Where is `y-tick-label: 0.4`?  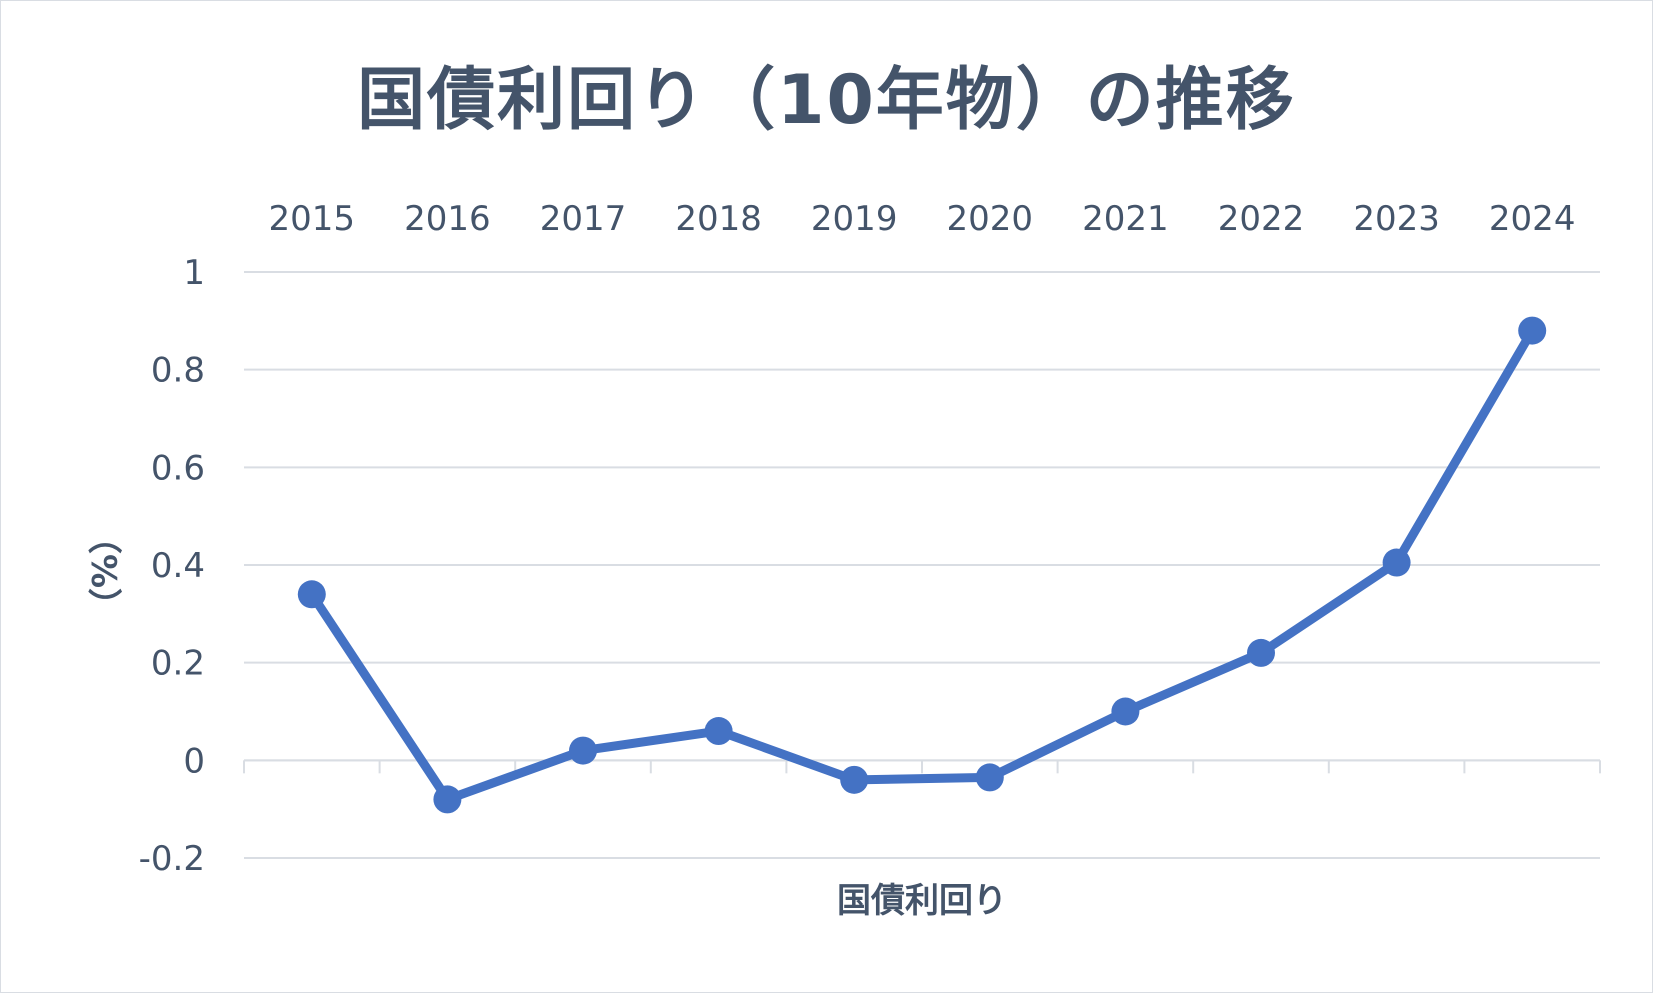
y-tick-label: 0.4 is located at coordinates (178, 566).